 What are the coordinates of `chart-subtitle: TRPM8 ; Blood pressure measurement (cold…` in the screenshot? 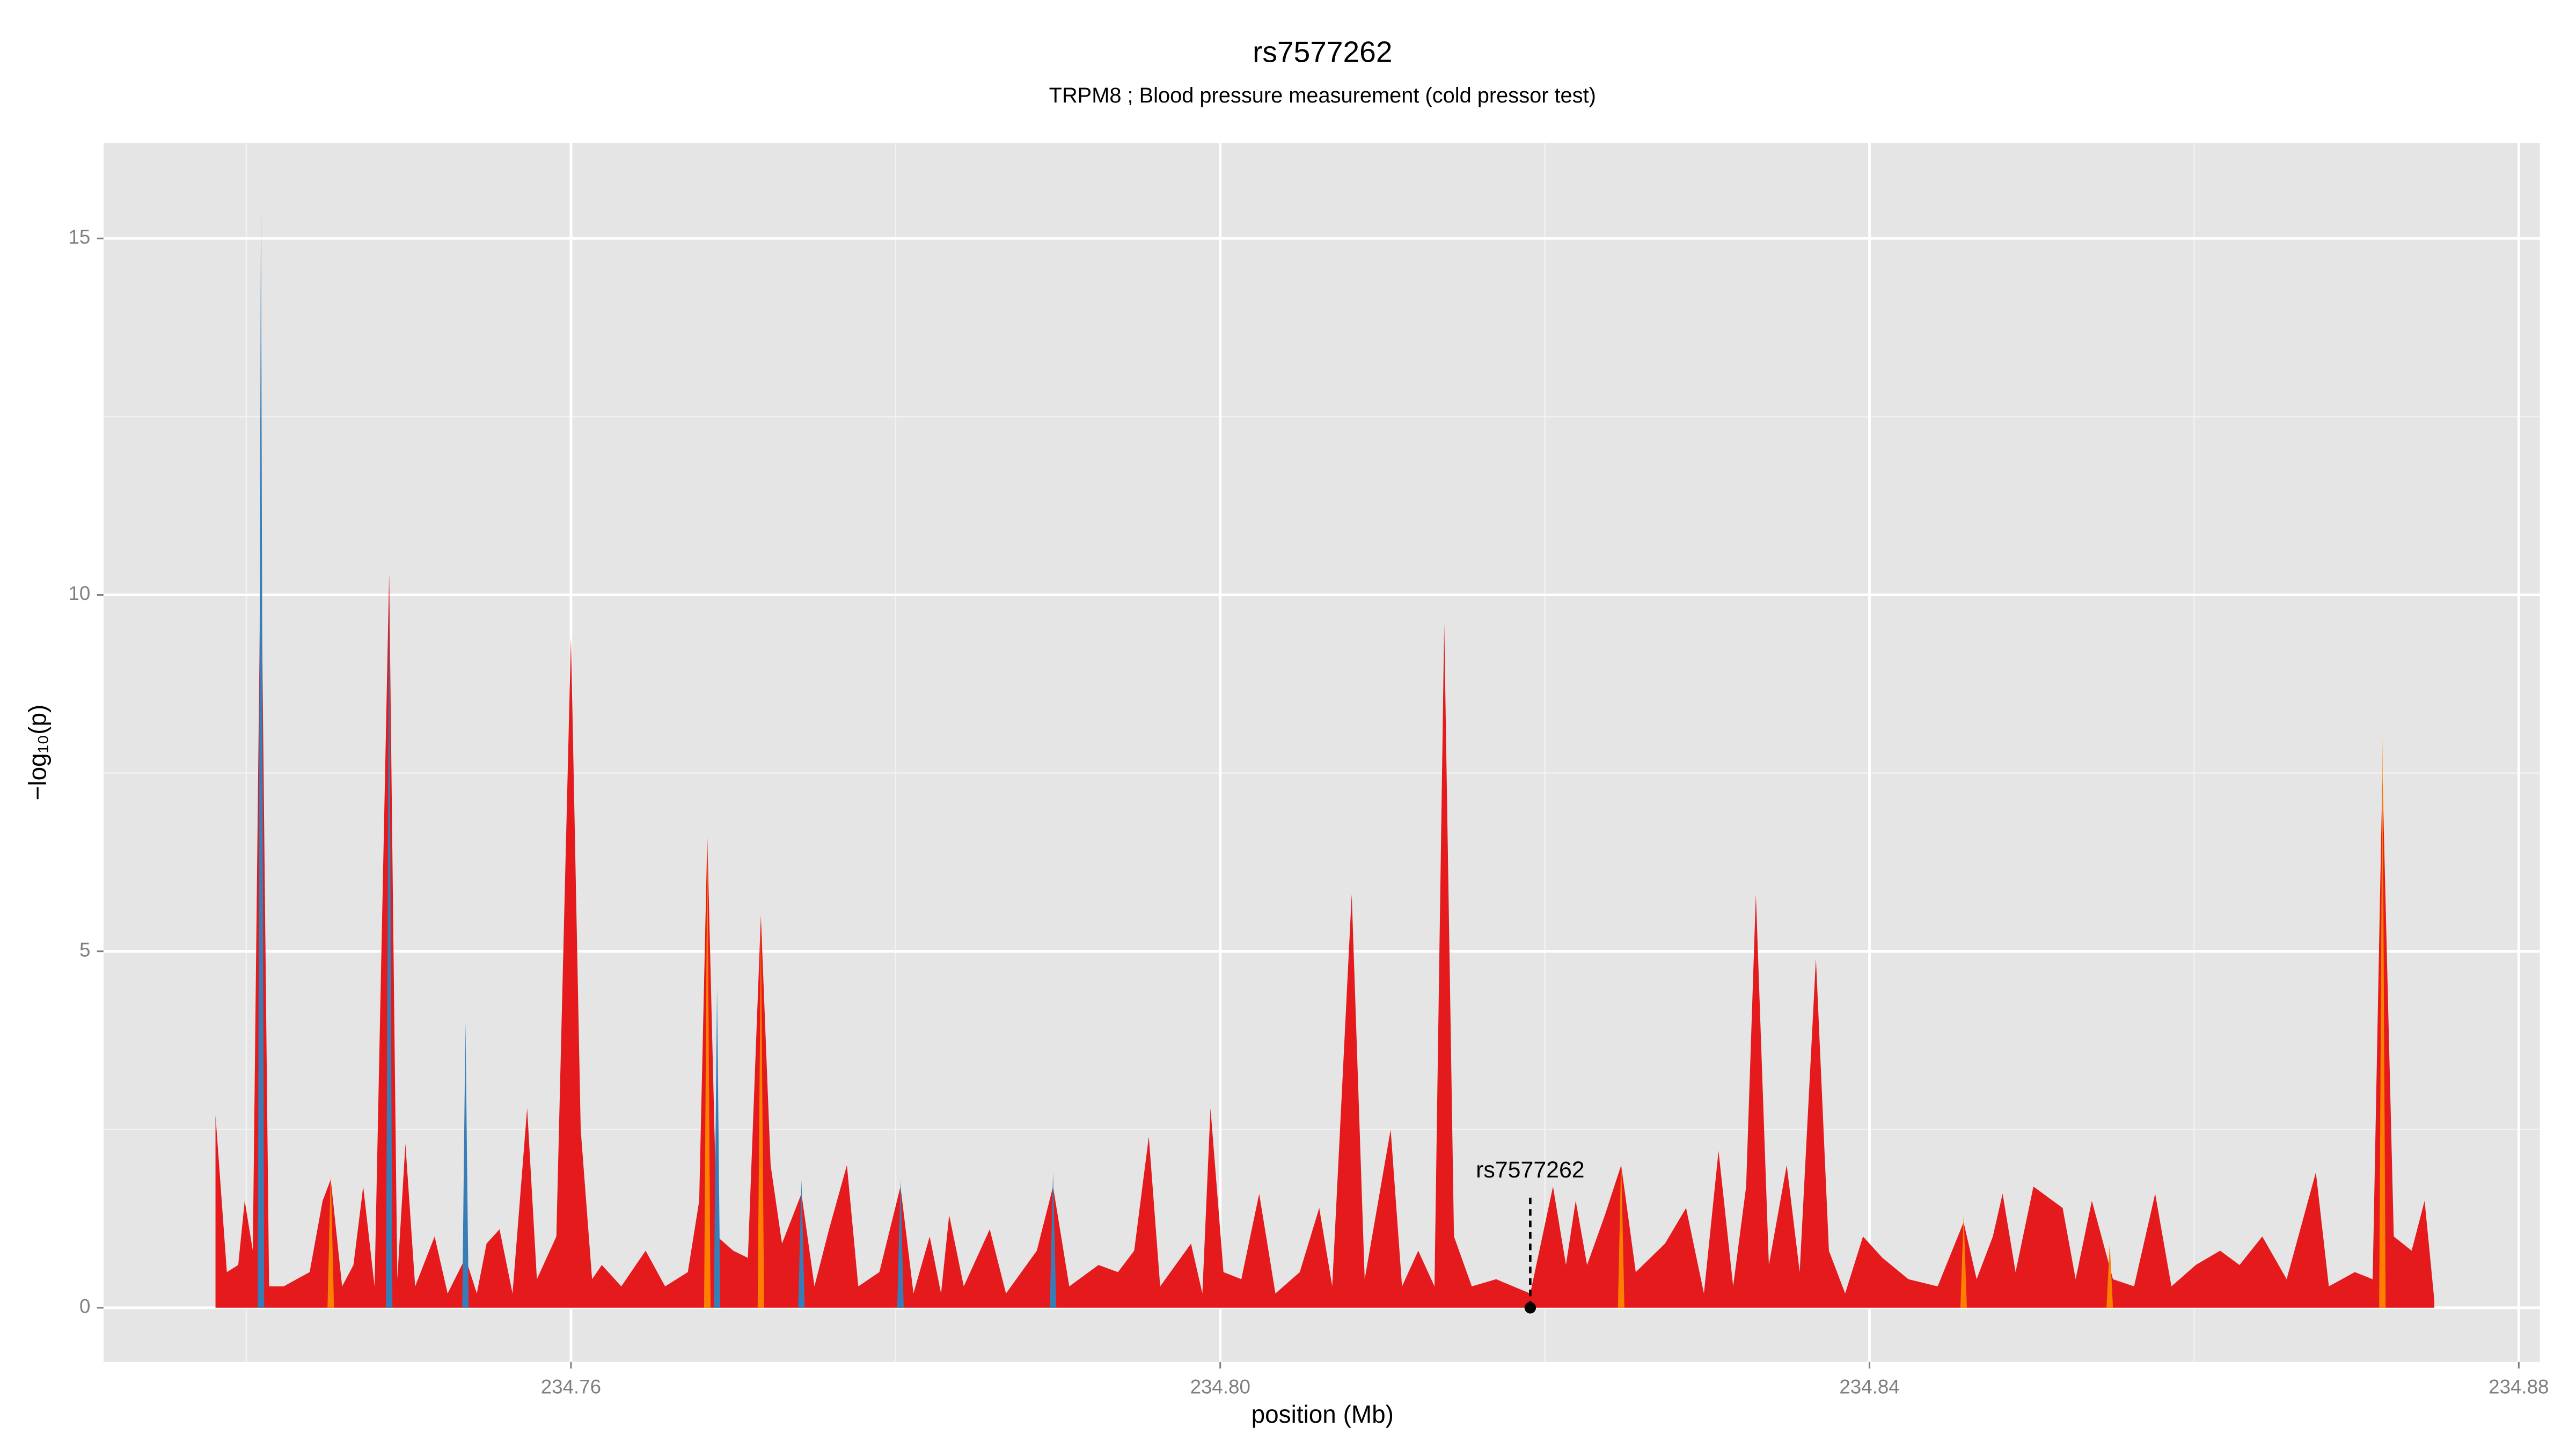 It's located at (1322, 95).